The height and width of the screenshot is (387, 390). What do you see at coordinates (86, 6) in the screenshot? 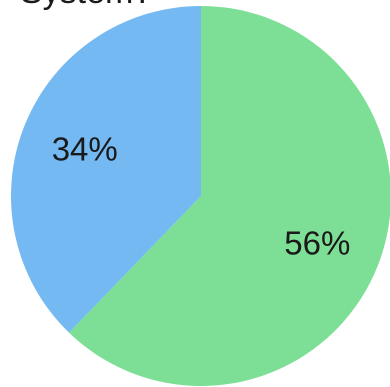
I see `chart-title: System?` at bounding box center [86, 6].